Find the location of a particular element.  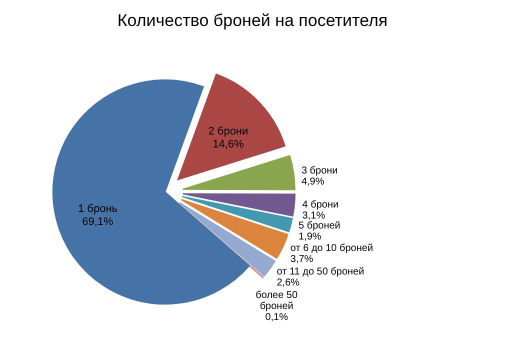

data-label: 3,1% is located at coordinates (314, 216).